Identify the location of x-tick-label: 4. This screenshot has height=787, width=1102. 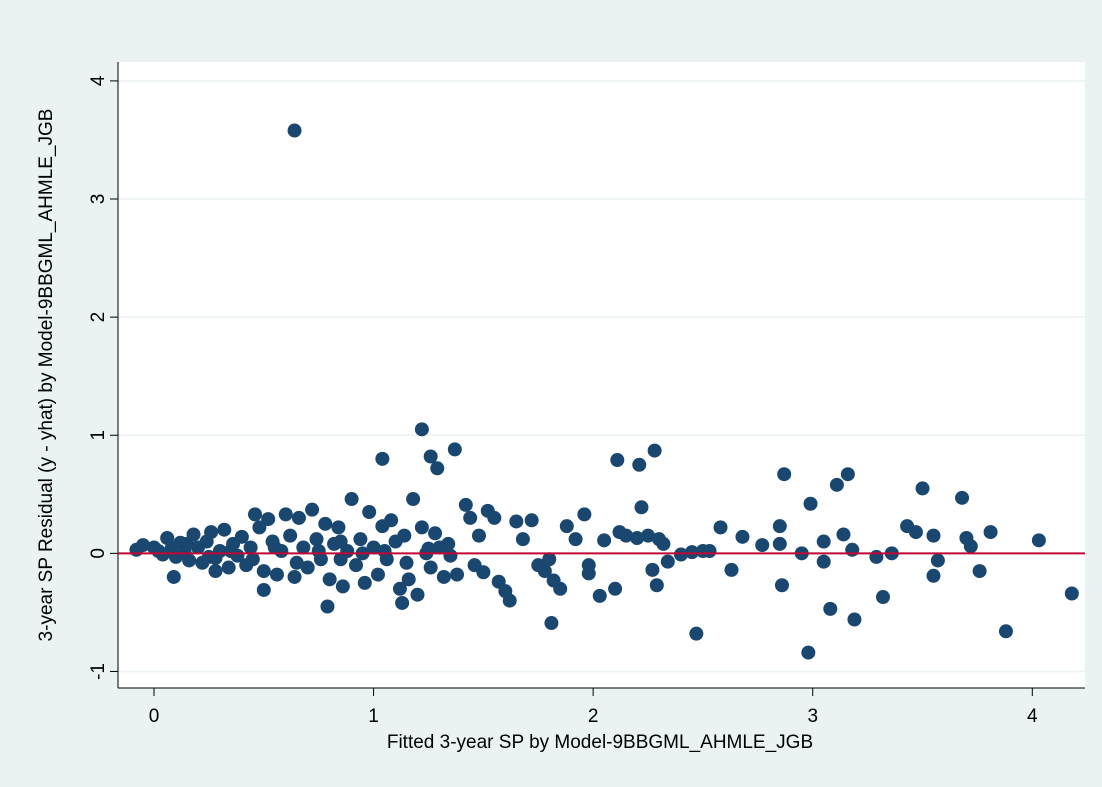
(1032, 716).